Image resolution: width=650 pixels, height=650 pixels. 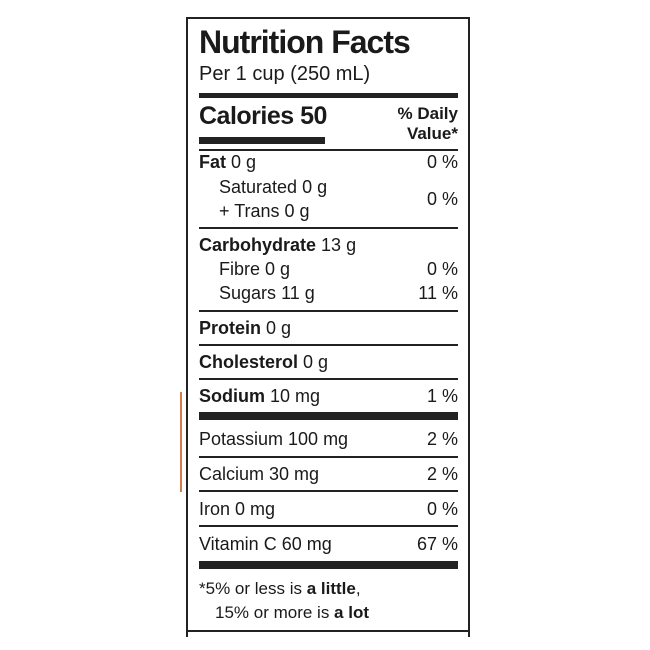 What do you see at coordinates (331, 588) in the screenshot?
I see `footnote-line1-bold: a little` at bounding box center [331, 588].